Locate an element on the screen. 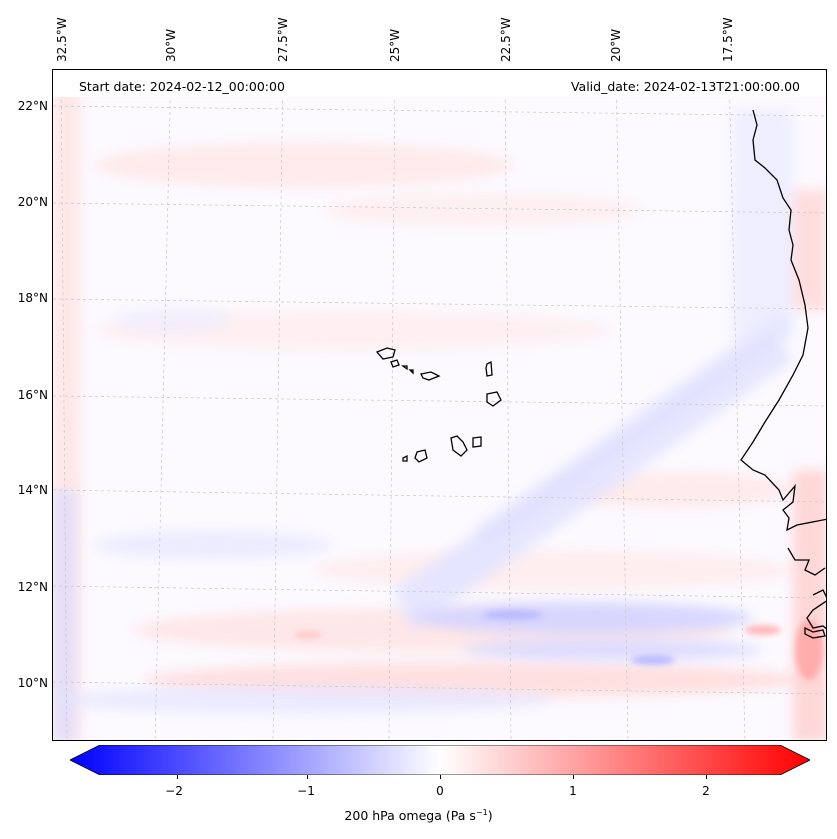 The image size is (837, 839). lon-label-25w: 25°W is located at coordinates (395, 45).